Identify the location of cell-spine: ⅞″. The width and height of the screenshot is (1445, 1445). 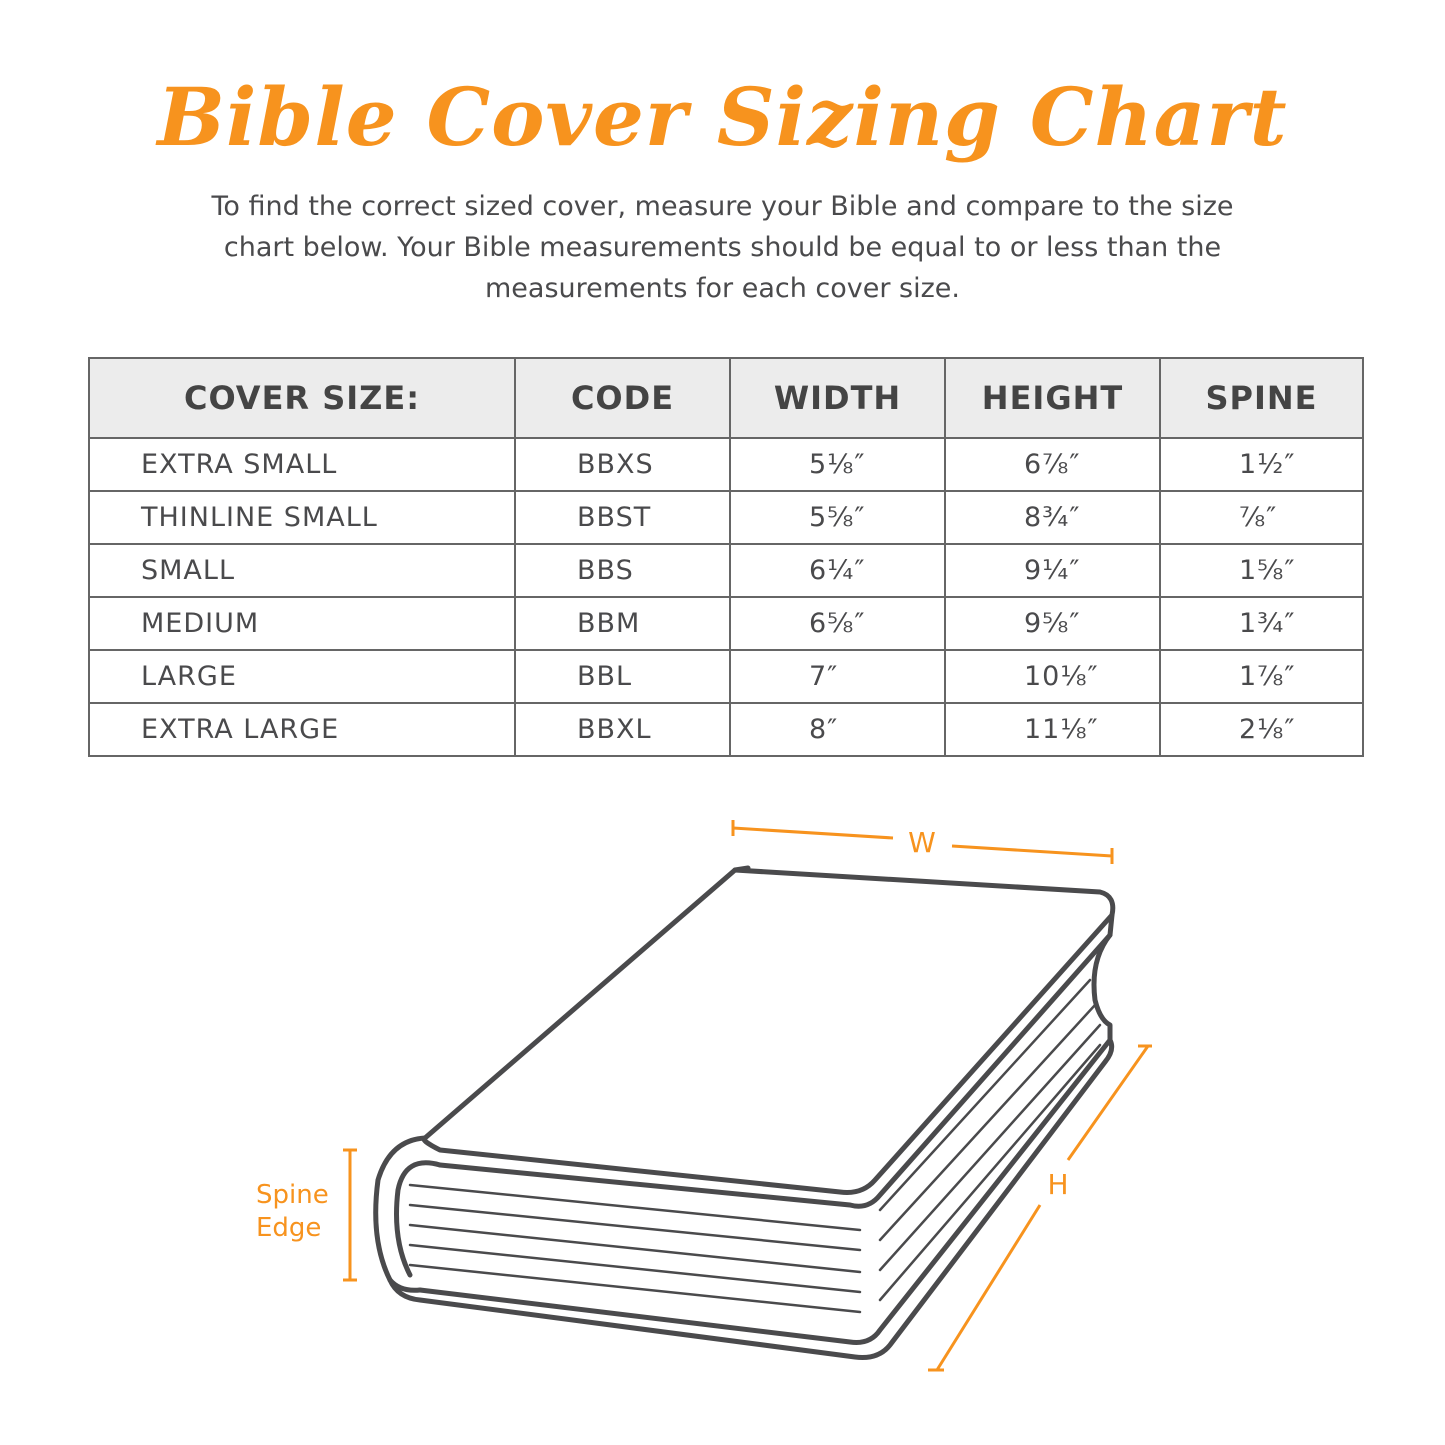
(1261, 517).